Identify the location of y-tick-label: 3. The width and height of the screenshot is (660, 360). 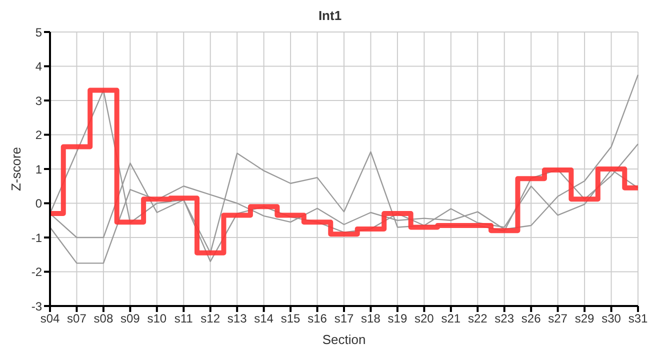
(38, 101).